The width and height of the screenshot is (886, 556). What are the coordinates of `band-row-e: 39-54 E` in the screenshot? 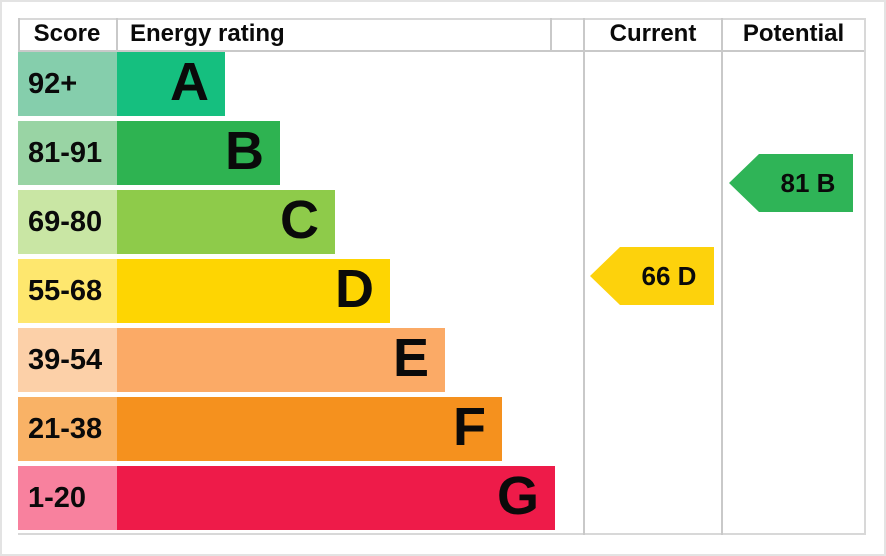 It's located at (231, 360).